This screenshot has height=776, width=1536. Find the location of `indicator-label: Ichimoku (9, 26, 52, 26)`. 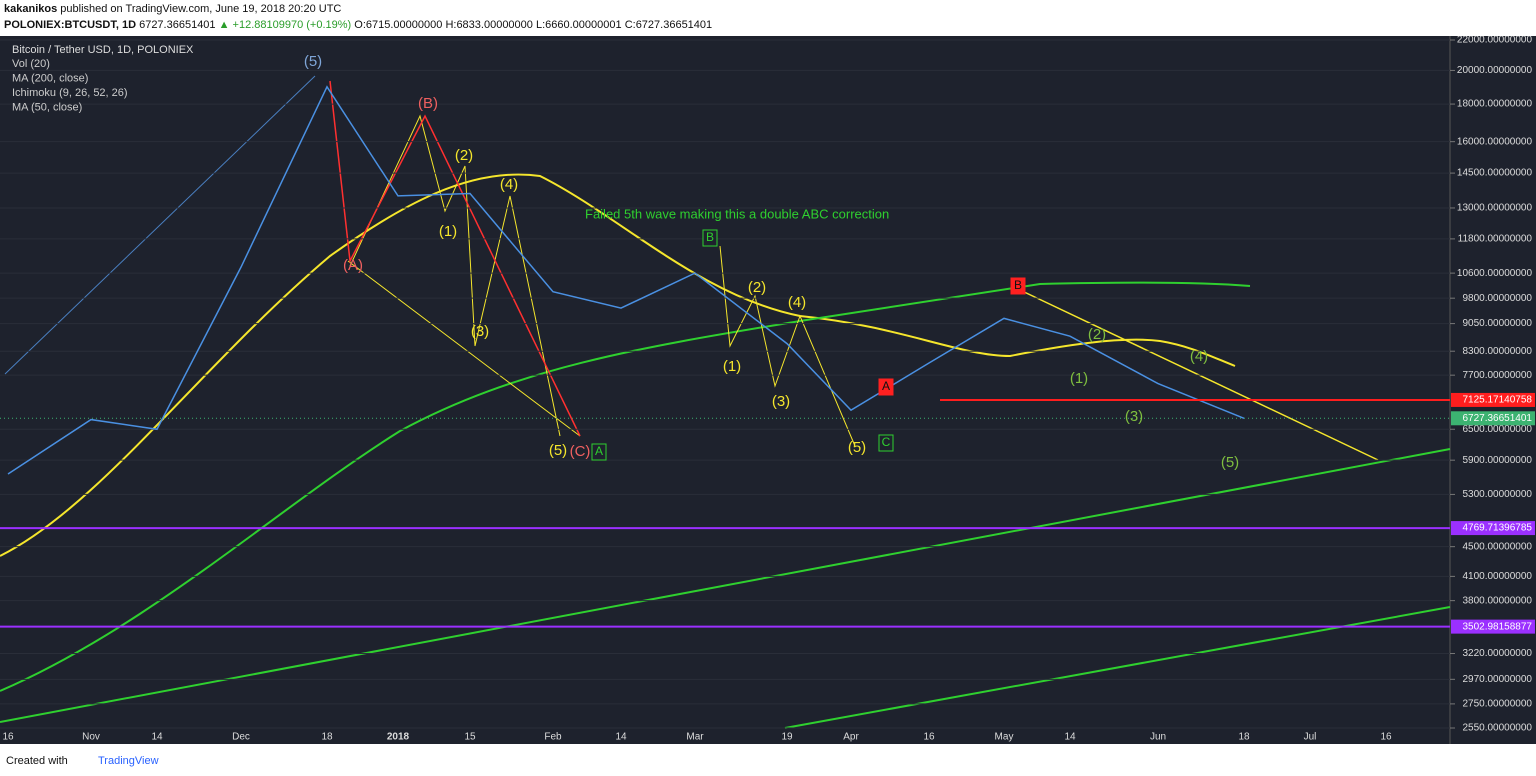

indicator-label: Ichimoku (9, 26, 52, 26) is located at coordinates (70, 93).